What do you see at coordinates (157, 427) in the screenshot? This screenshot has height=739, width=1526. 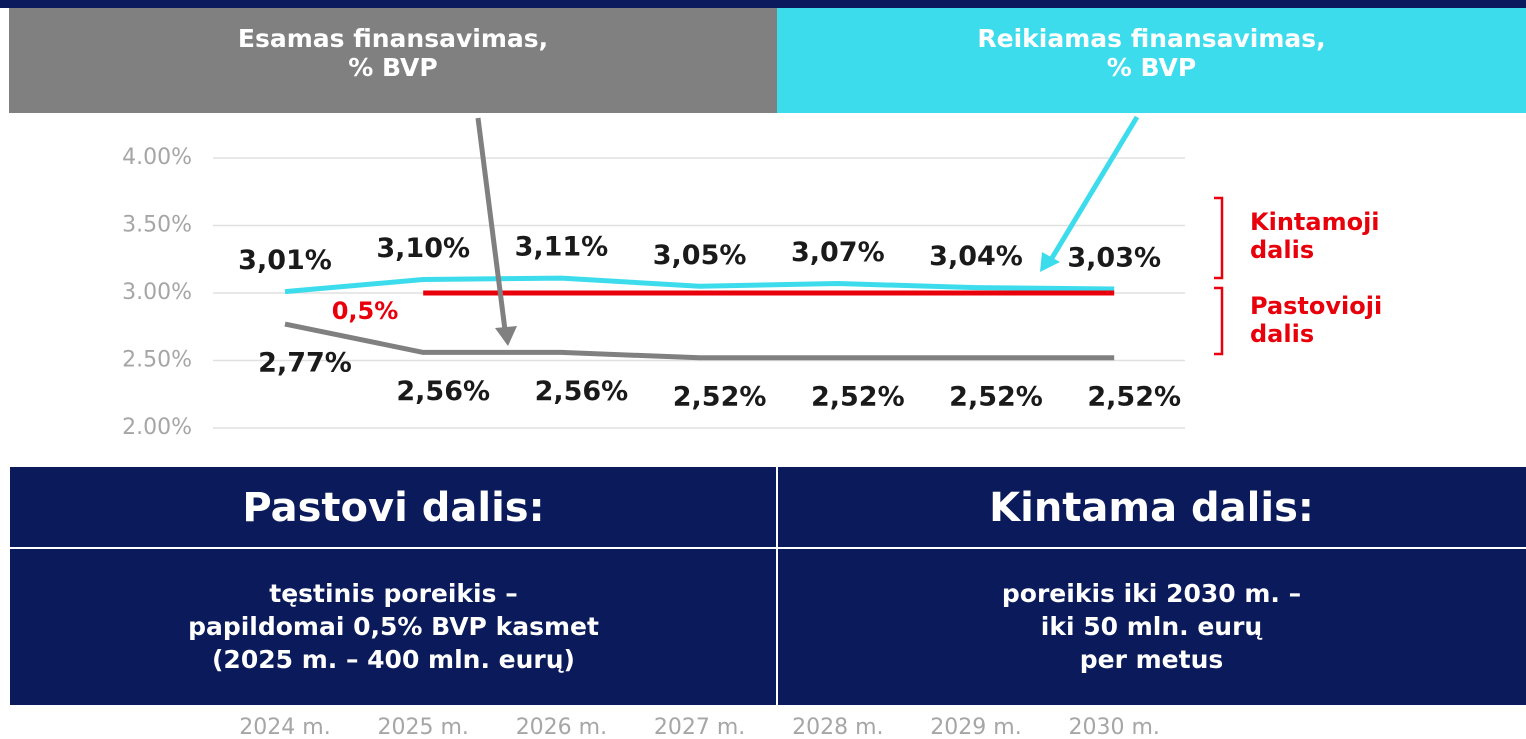 I see `y-tick-label: 2.00%` at bounding box center [157, 427].